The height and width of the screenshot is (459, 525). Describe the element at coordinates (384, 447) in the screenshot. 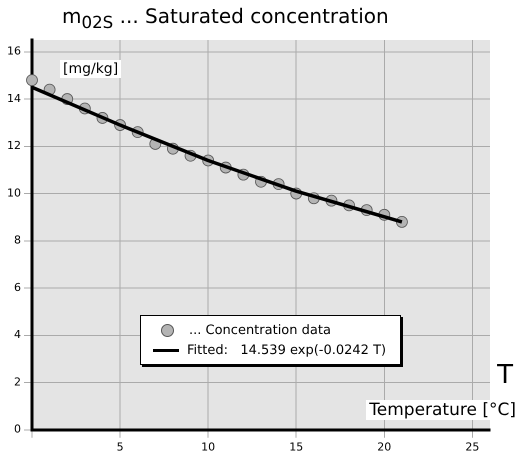

I see `x-tick-label: 20` at that location.